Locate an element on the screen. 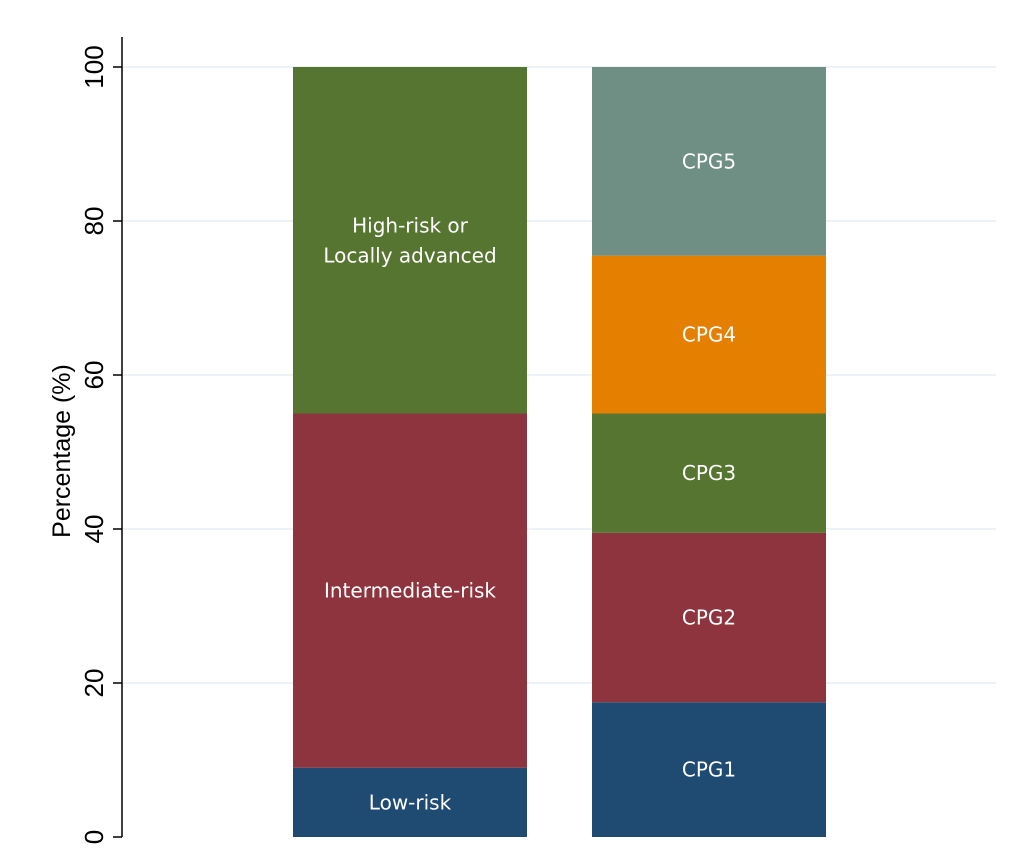 The image size is (1012, 862). segment-label-line: CPG2 is located at coordinates (709, 618).